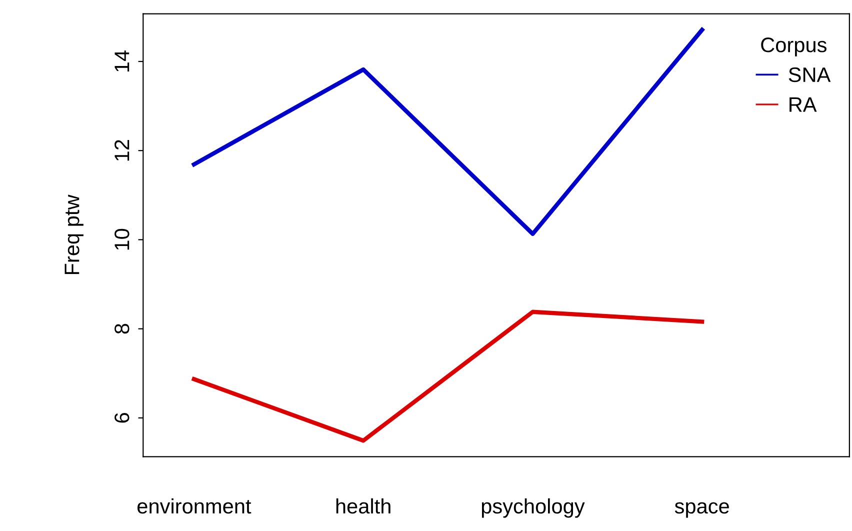 Image resolution: width=852 pixels, height=531 pixels. What do you see at coordinates (533, 508) in the screenshot?
I see `x-tick-label: psychology` at bounding box center [533, 508].